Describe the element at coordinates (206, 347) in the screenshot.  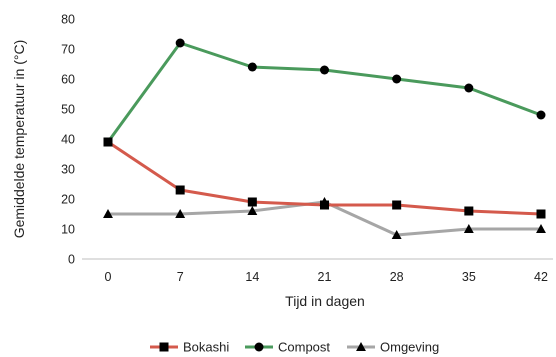
I see `legend-label: Bokashi` at that location.